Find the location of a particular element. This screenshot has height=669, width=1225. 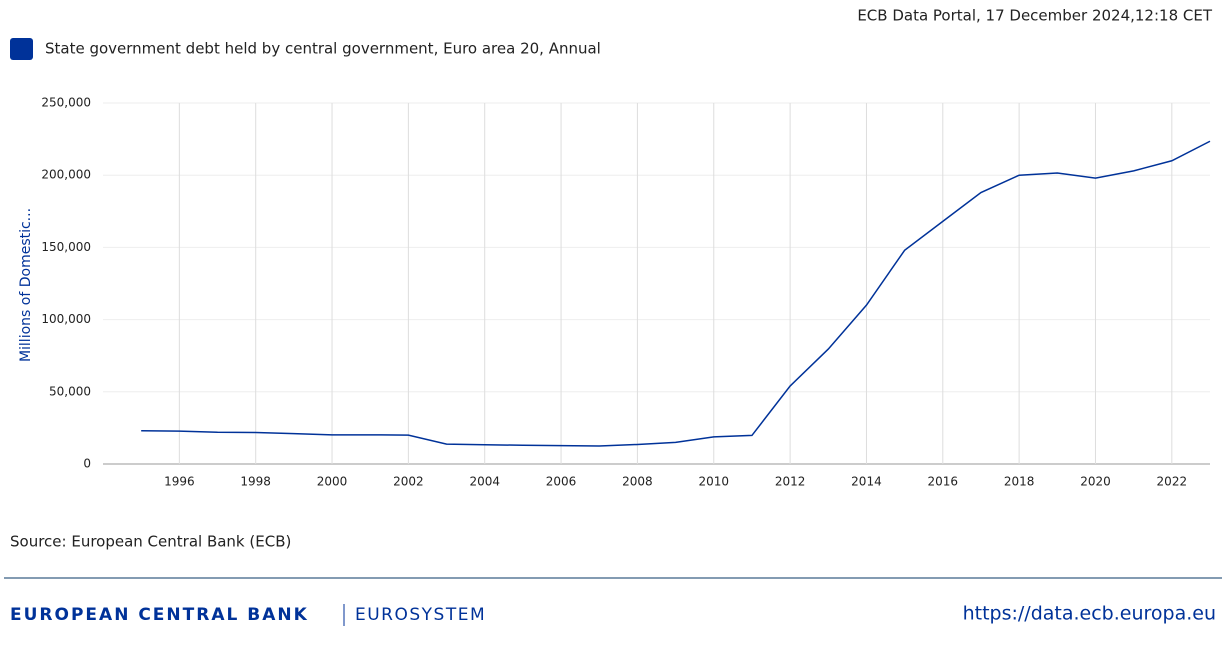

x-tick-label: 2020 is located at coordinates (1095, 482).